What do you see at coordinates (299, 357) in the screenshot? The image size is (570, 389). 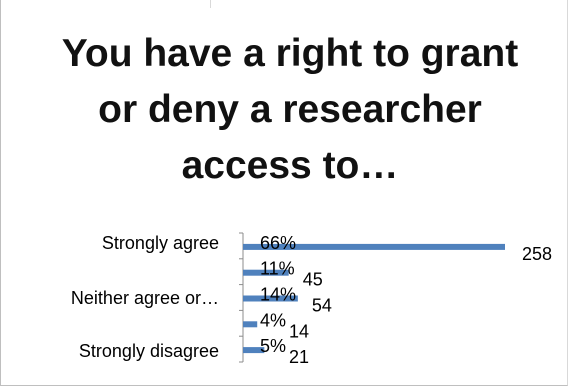 I see `count-data-label: 21` at bounding box center [299, 357].